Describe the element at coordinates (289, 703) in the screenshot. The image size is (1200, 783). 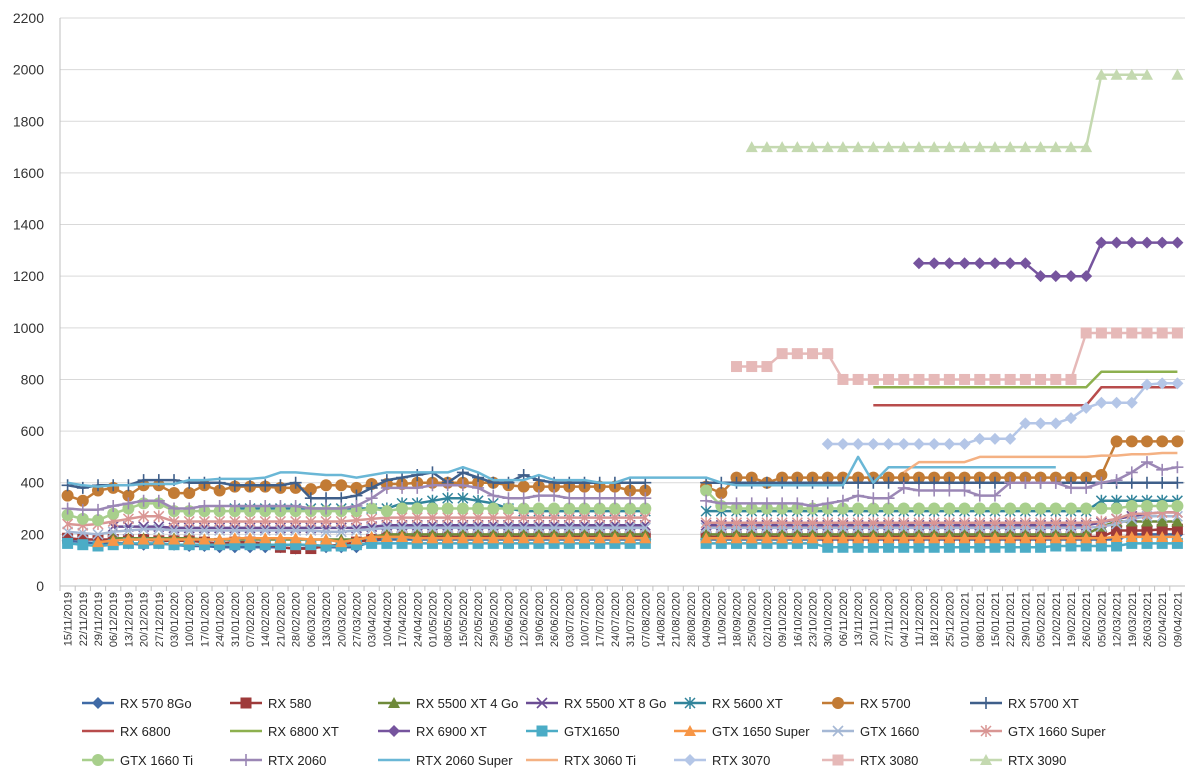
I see `legend-label: RX 580` at that location.